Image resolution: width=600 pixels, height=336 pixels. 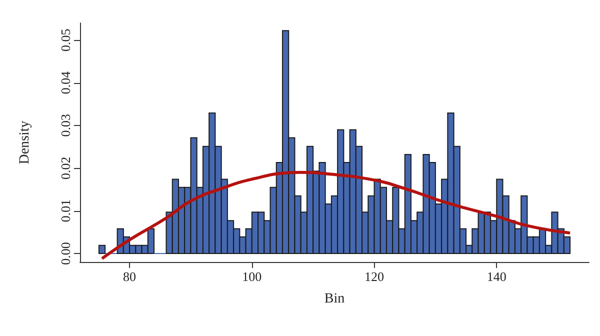 I want to click on y-tick-label: 0.04, so click(x=65, y=82).